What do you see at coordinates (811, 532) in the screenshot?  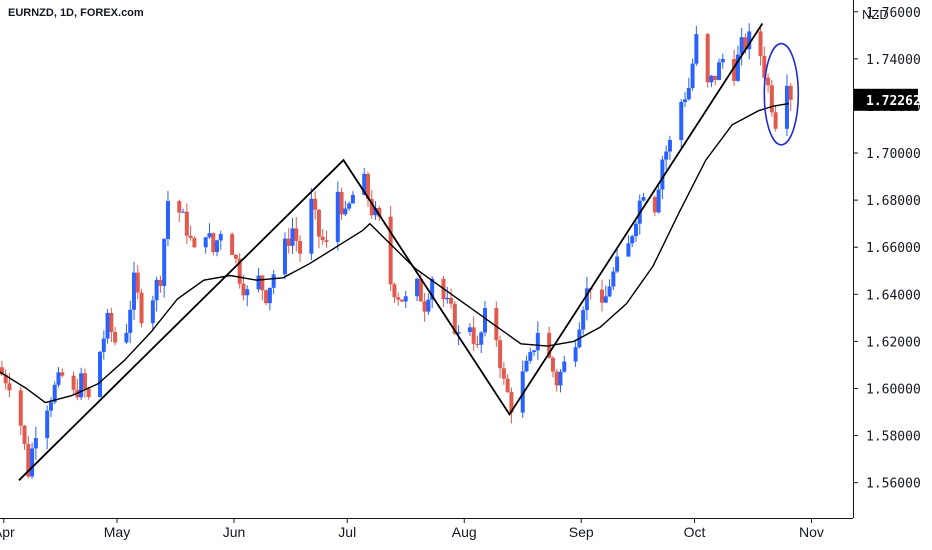 I see `time-tick-label: Nov` at bounding box center [811, 532].